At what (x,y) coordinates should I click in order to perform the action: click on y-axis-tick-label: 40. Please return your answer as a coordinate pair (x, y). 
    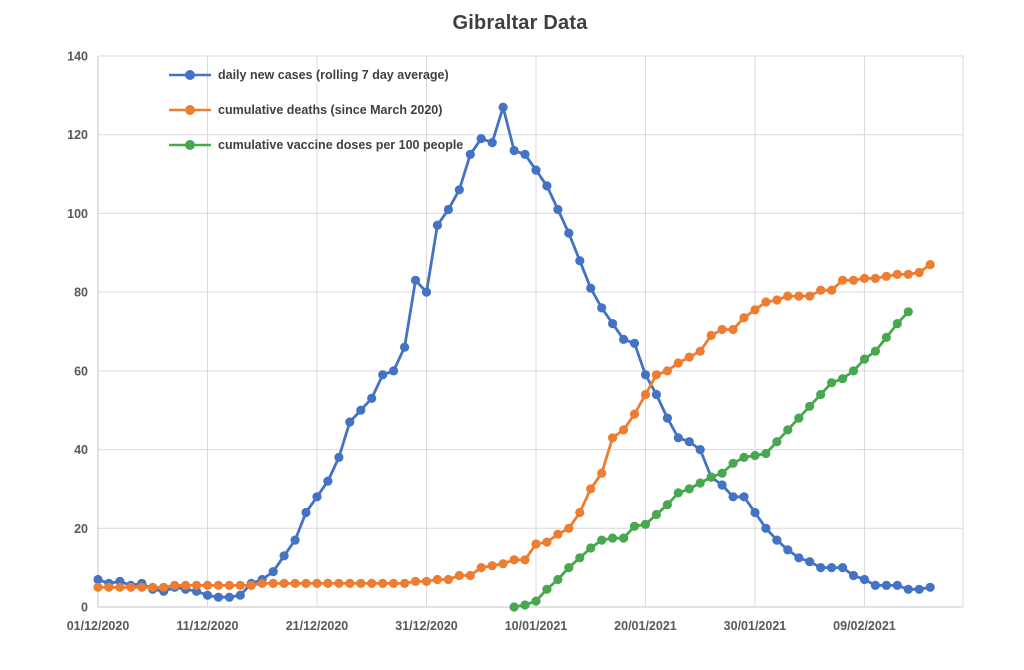
    Looking at the image, I should click on (81, 450).